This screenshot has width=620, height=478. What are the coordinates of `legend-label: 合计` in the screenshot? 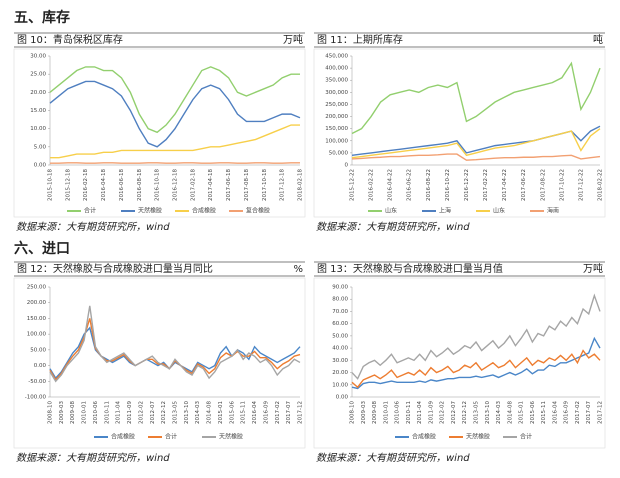 It's located at (90, 211).